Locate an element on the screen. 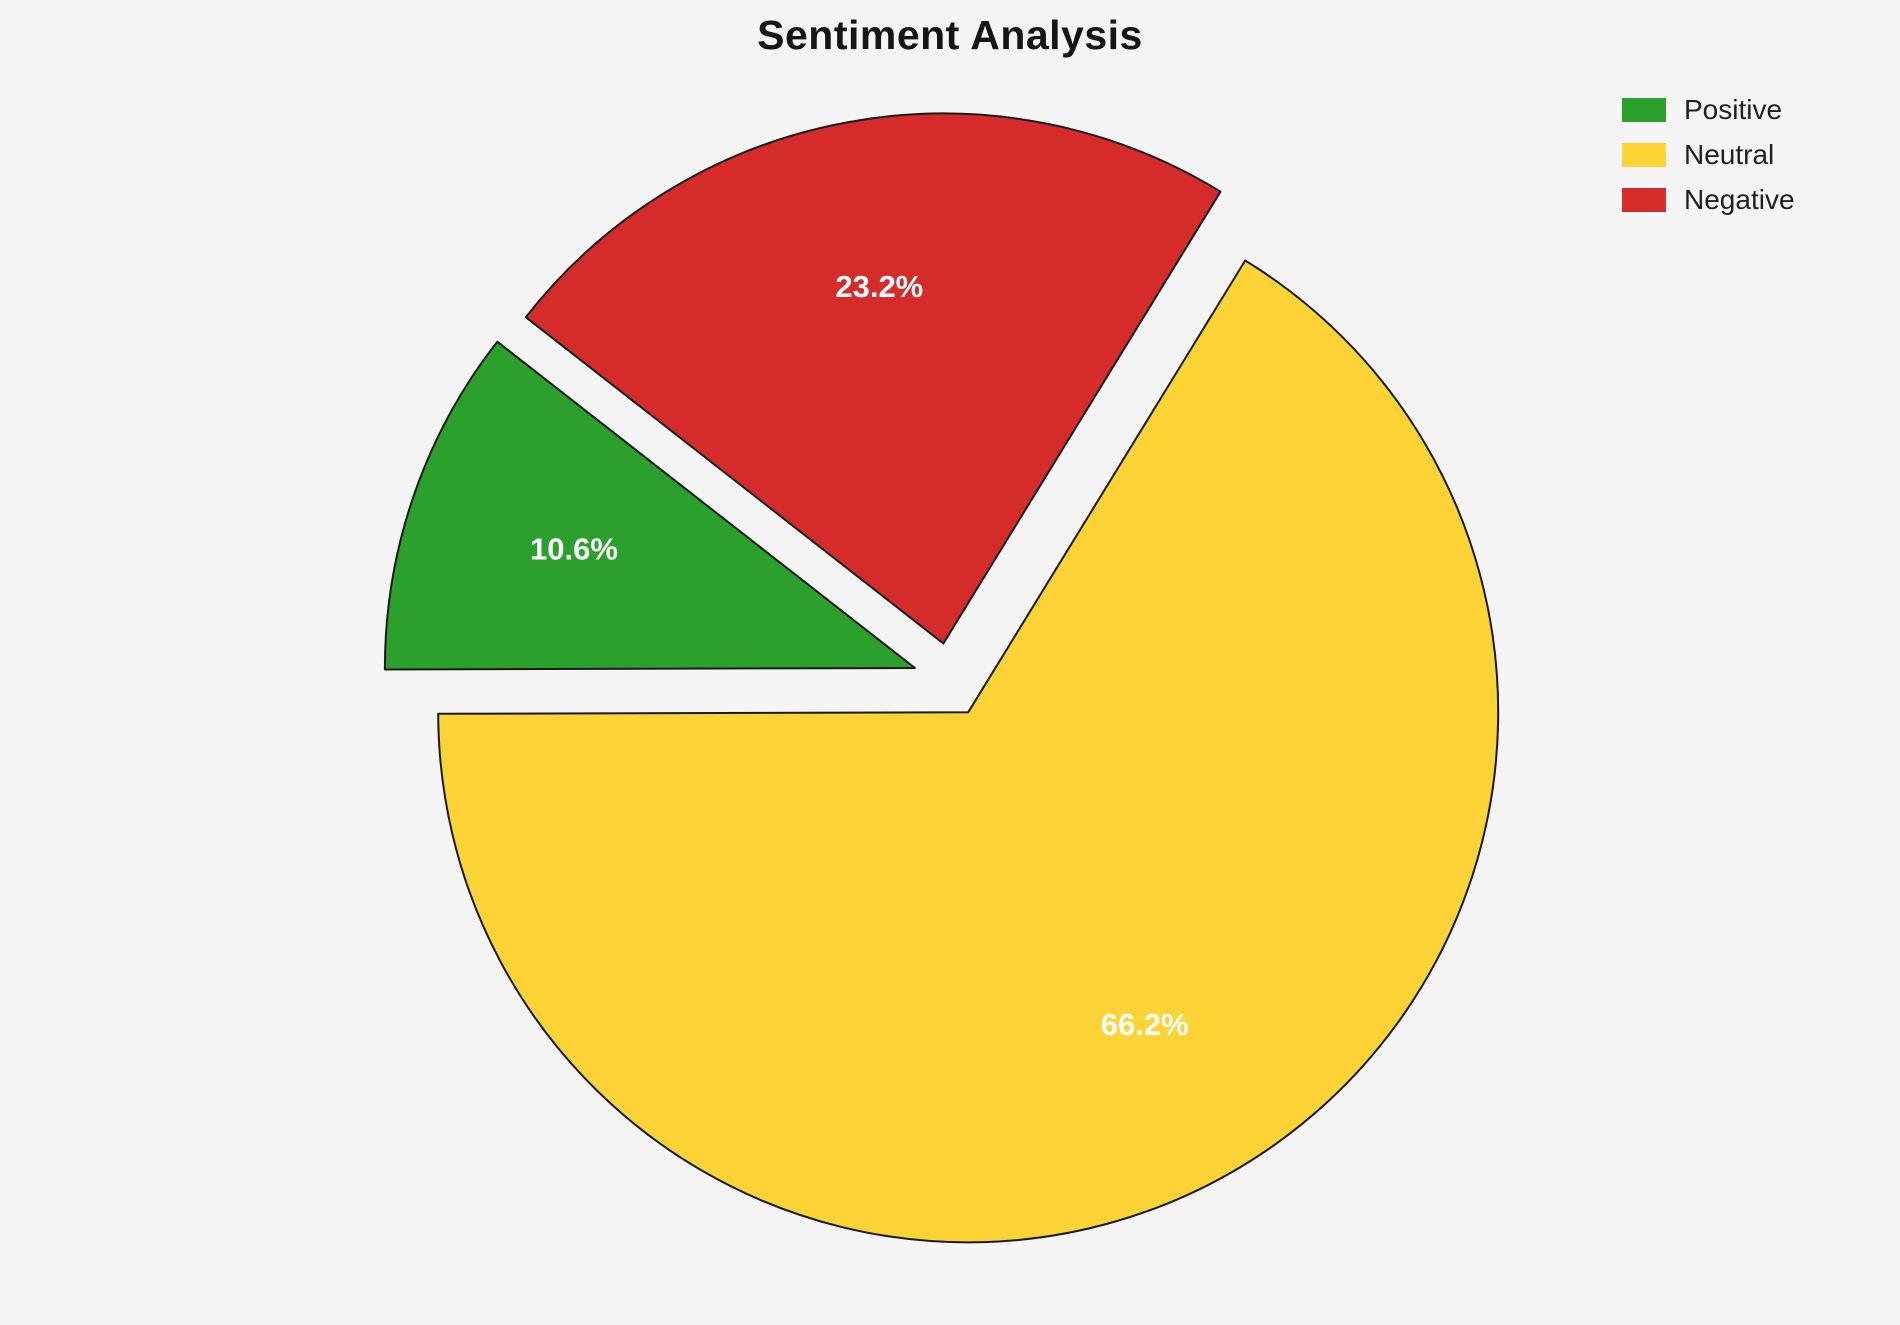 This screenshot has width=1900, height=1325. legend-swatch-positive is located at coordinates (1644, 110).